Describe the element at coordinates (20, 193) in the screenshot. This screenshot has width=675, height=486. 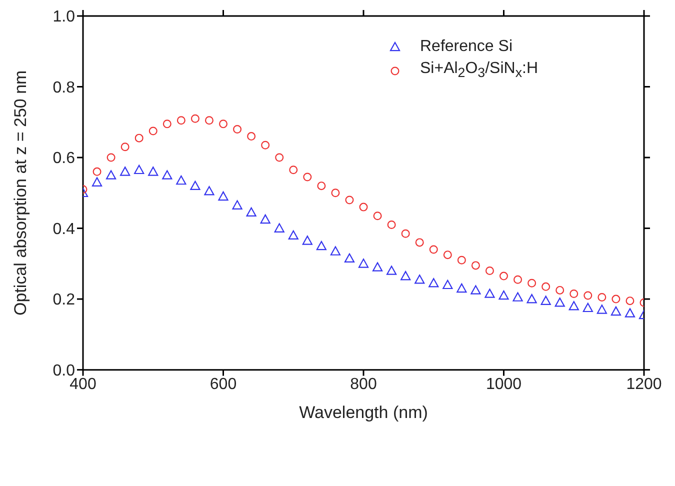
I see `y-axis-title: Optical absorption at z = 250 nm` at that location.